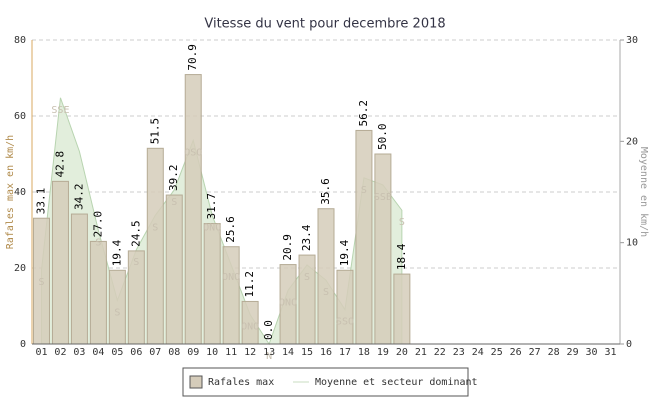 The image size is (650, 400). Describe the element at coordinates (610, 352) in the screenshot. I see `x-tick-label: 31` at that location.